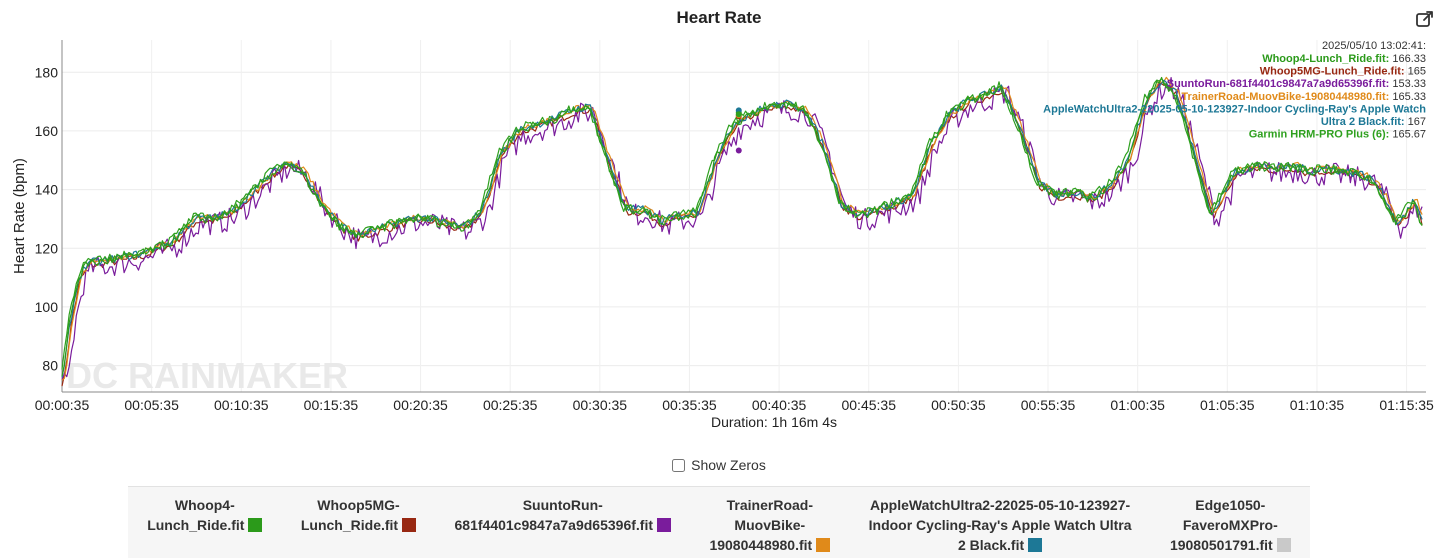 The image size is (1438, 558). Describe the element at coordinates (1332, 72) in the screenshot. I see `tooltip-series-name: Whoop5MG-Lunch_Ride.fit:` at that location.